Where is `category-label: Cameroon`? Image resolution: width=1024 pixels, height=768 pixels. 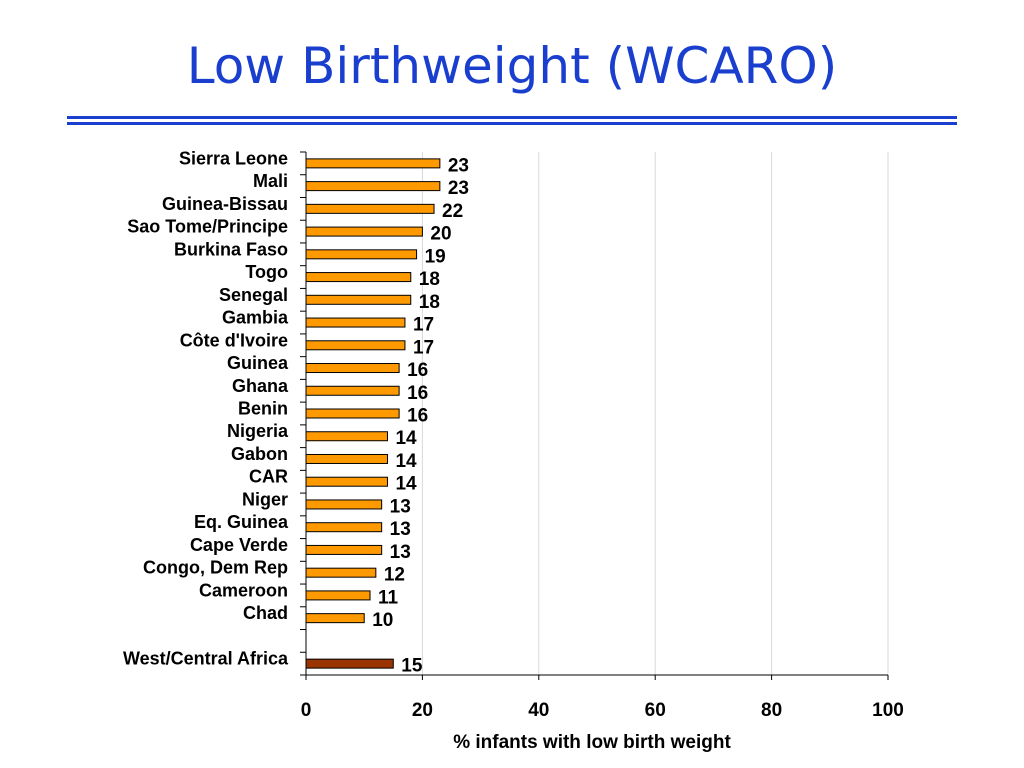
category-label: Cameroon is located at coordinates (243, 590).